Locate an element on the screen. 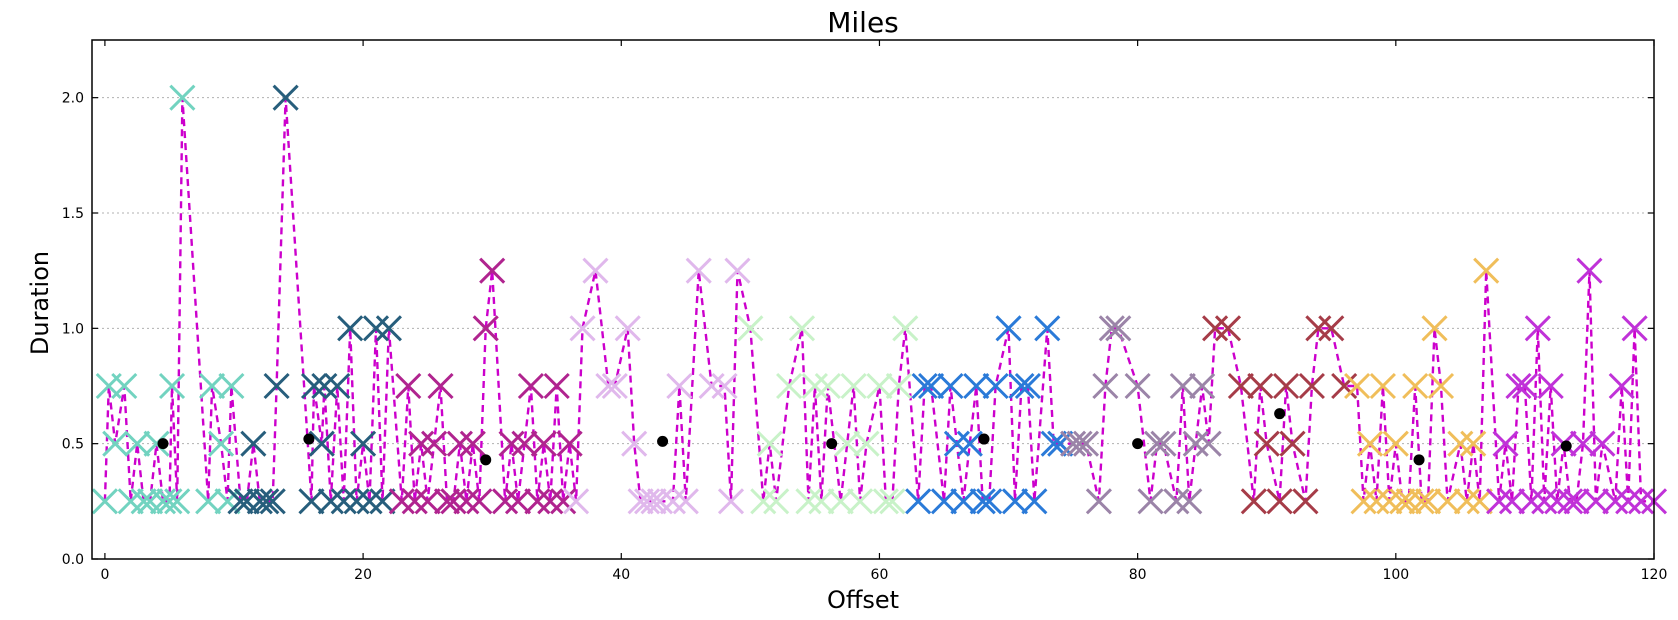 This screenshot has width=1678, height=620. x-tick-label: 60 is located at coordinates (880, 575).